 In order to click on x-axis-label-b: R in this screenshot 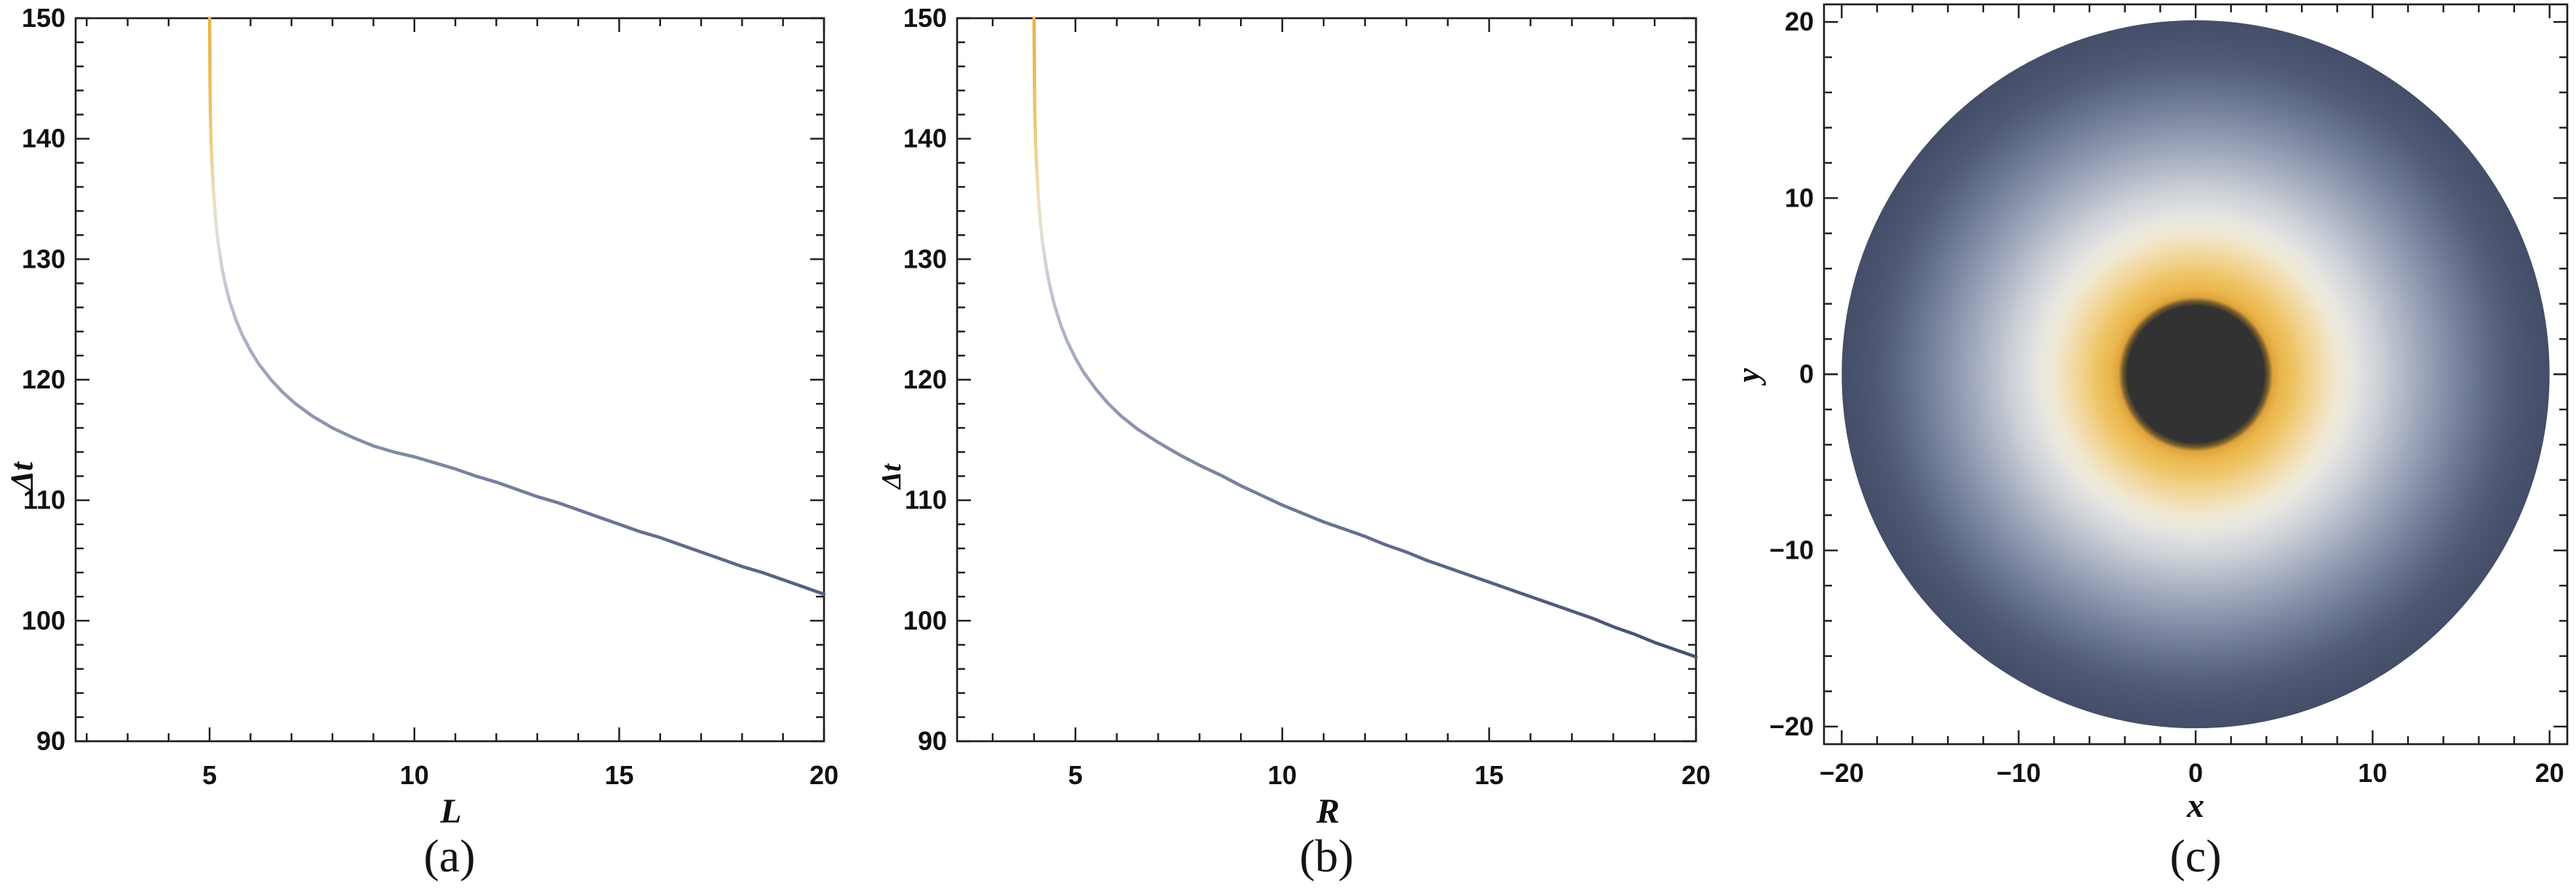, I will do `click(1328, 812)`.